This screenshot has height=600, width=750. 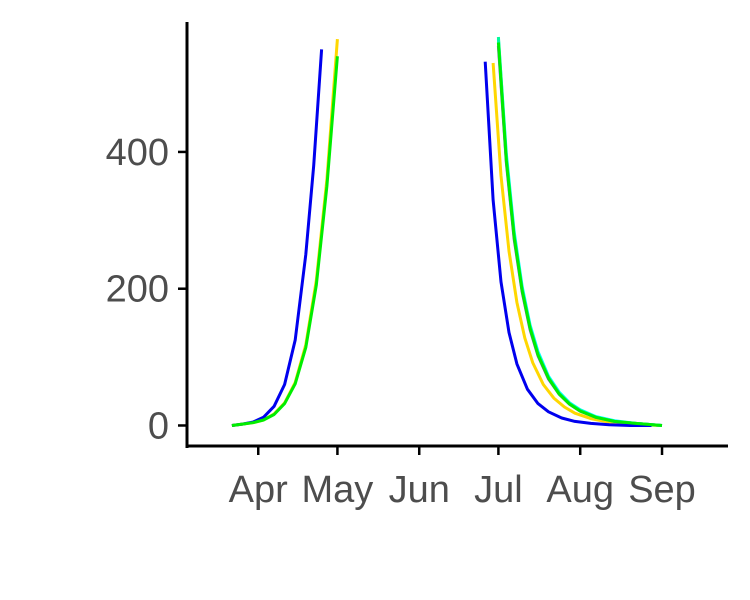 What do you see at coordinates (258, 490) in the screenshot?
I see `x-tick-label: Apr` at bounding box center [258, 490].